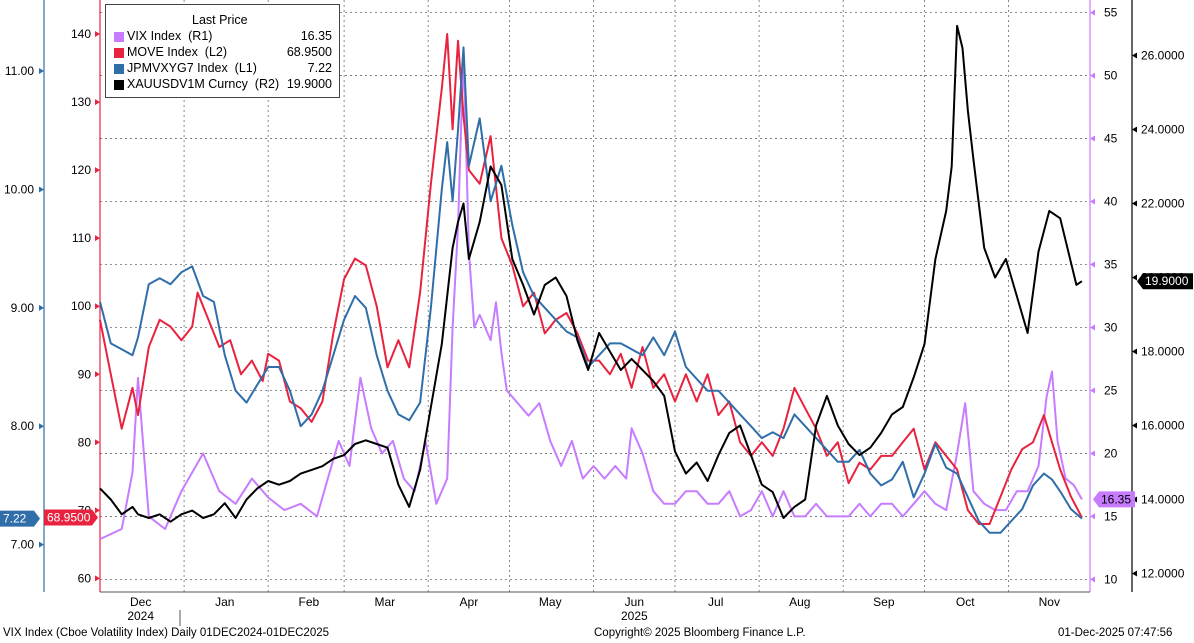 The width and height of the screenshot is (1194, 643). I want to click on legend-name: MOVE Index (L2), so click(177, 52).